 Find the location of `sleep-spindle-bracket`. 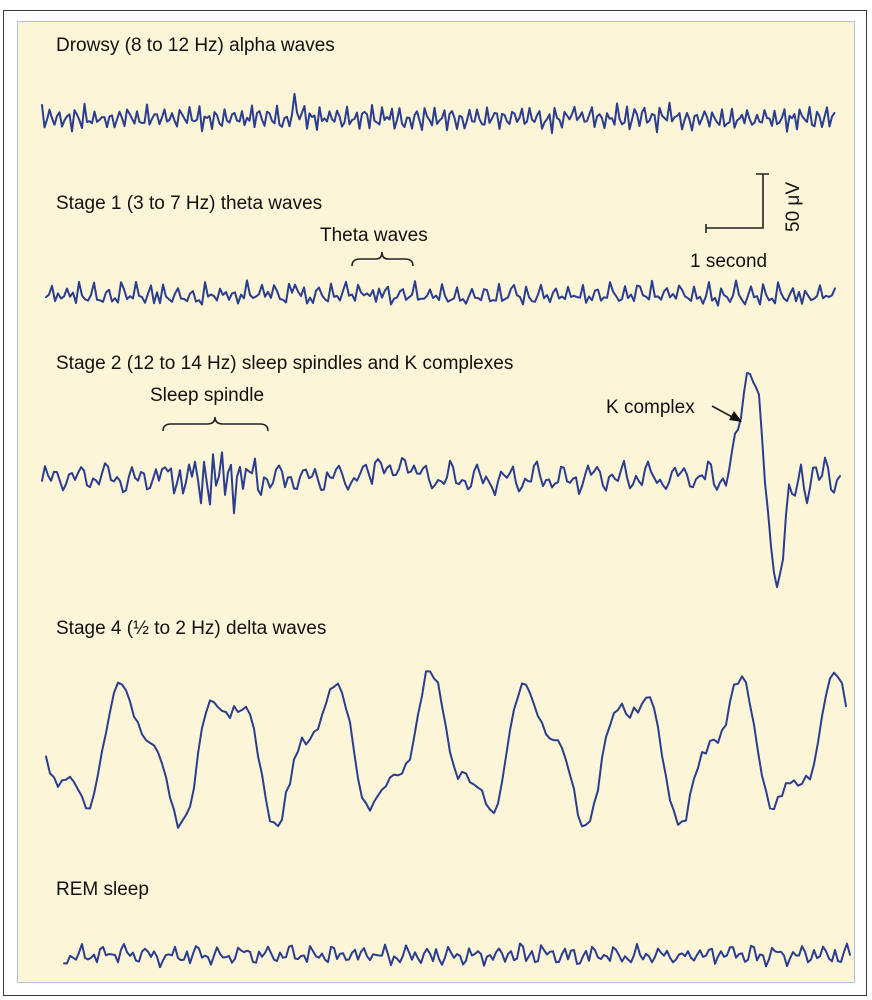

sleep-spindle-bracket is located at coordinates (215, 424).